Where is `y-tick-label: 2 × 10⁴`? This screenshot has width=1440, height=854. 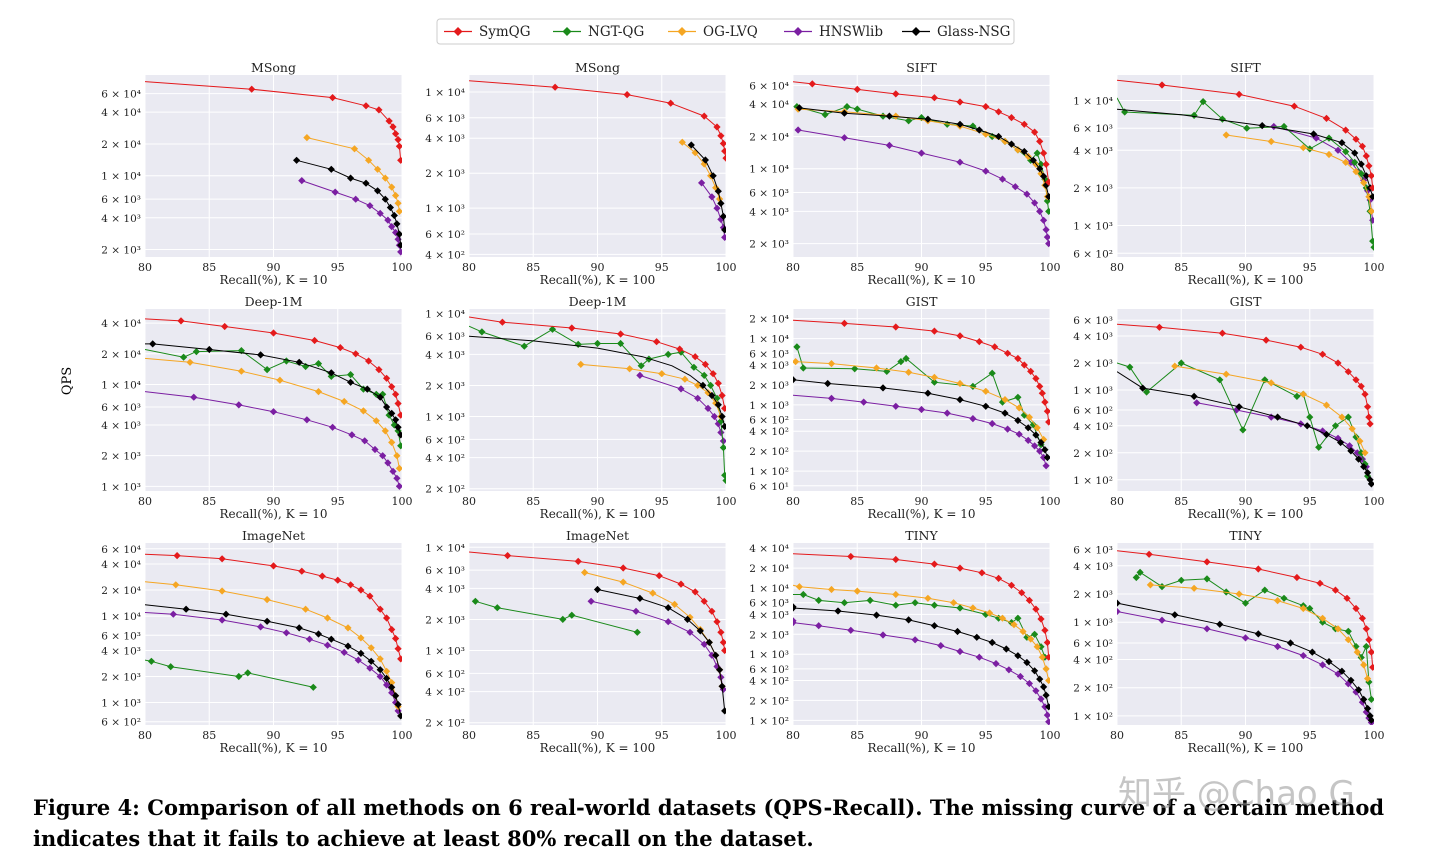 y-tick-label: 2 × 10⁴ is located at coordinates (121, 591).